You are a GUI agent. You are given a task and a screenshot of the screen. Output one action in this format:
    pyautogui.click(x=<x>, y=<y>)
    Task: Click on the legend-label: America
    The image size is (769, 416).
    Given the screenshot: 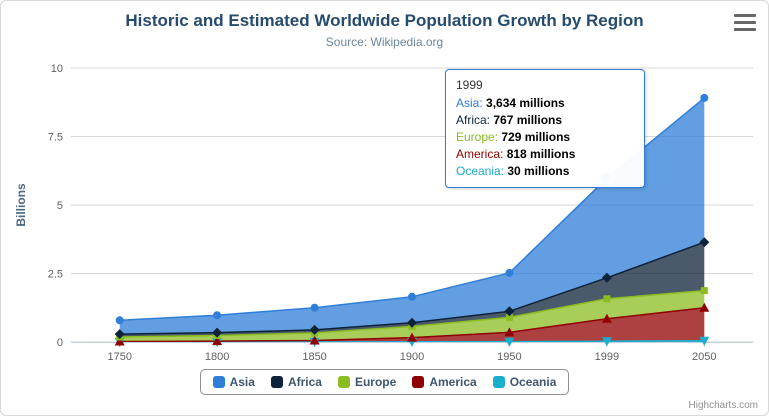 What is the action you would take?
    pyautogui.click(x=453, y=382)
    